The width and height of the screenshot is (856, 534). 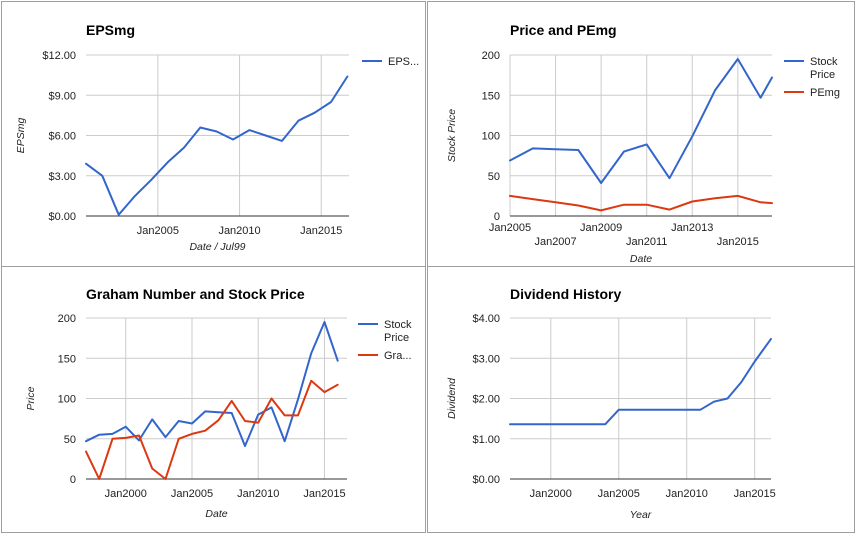 What do you see at coordinates (646, 242) in the screenshot?
I see `x-tick-label: Jan2011` at bounding box center [646, 242].